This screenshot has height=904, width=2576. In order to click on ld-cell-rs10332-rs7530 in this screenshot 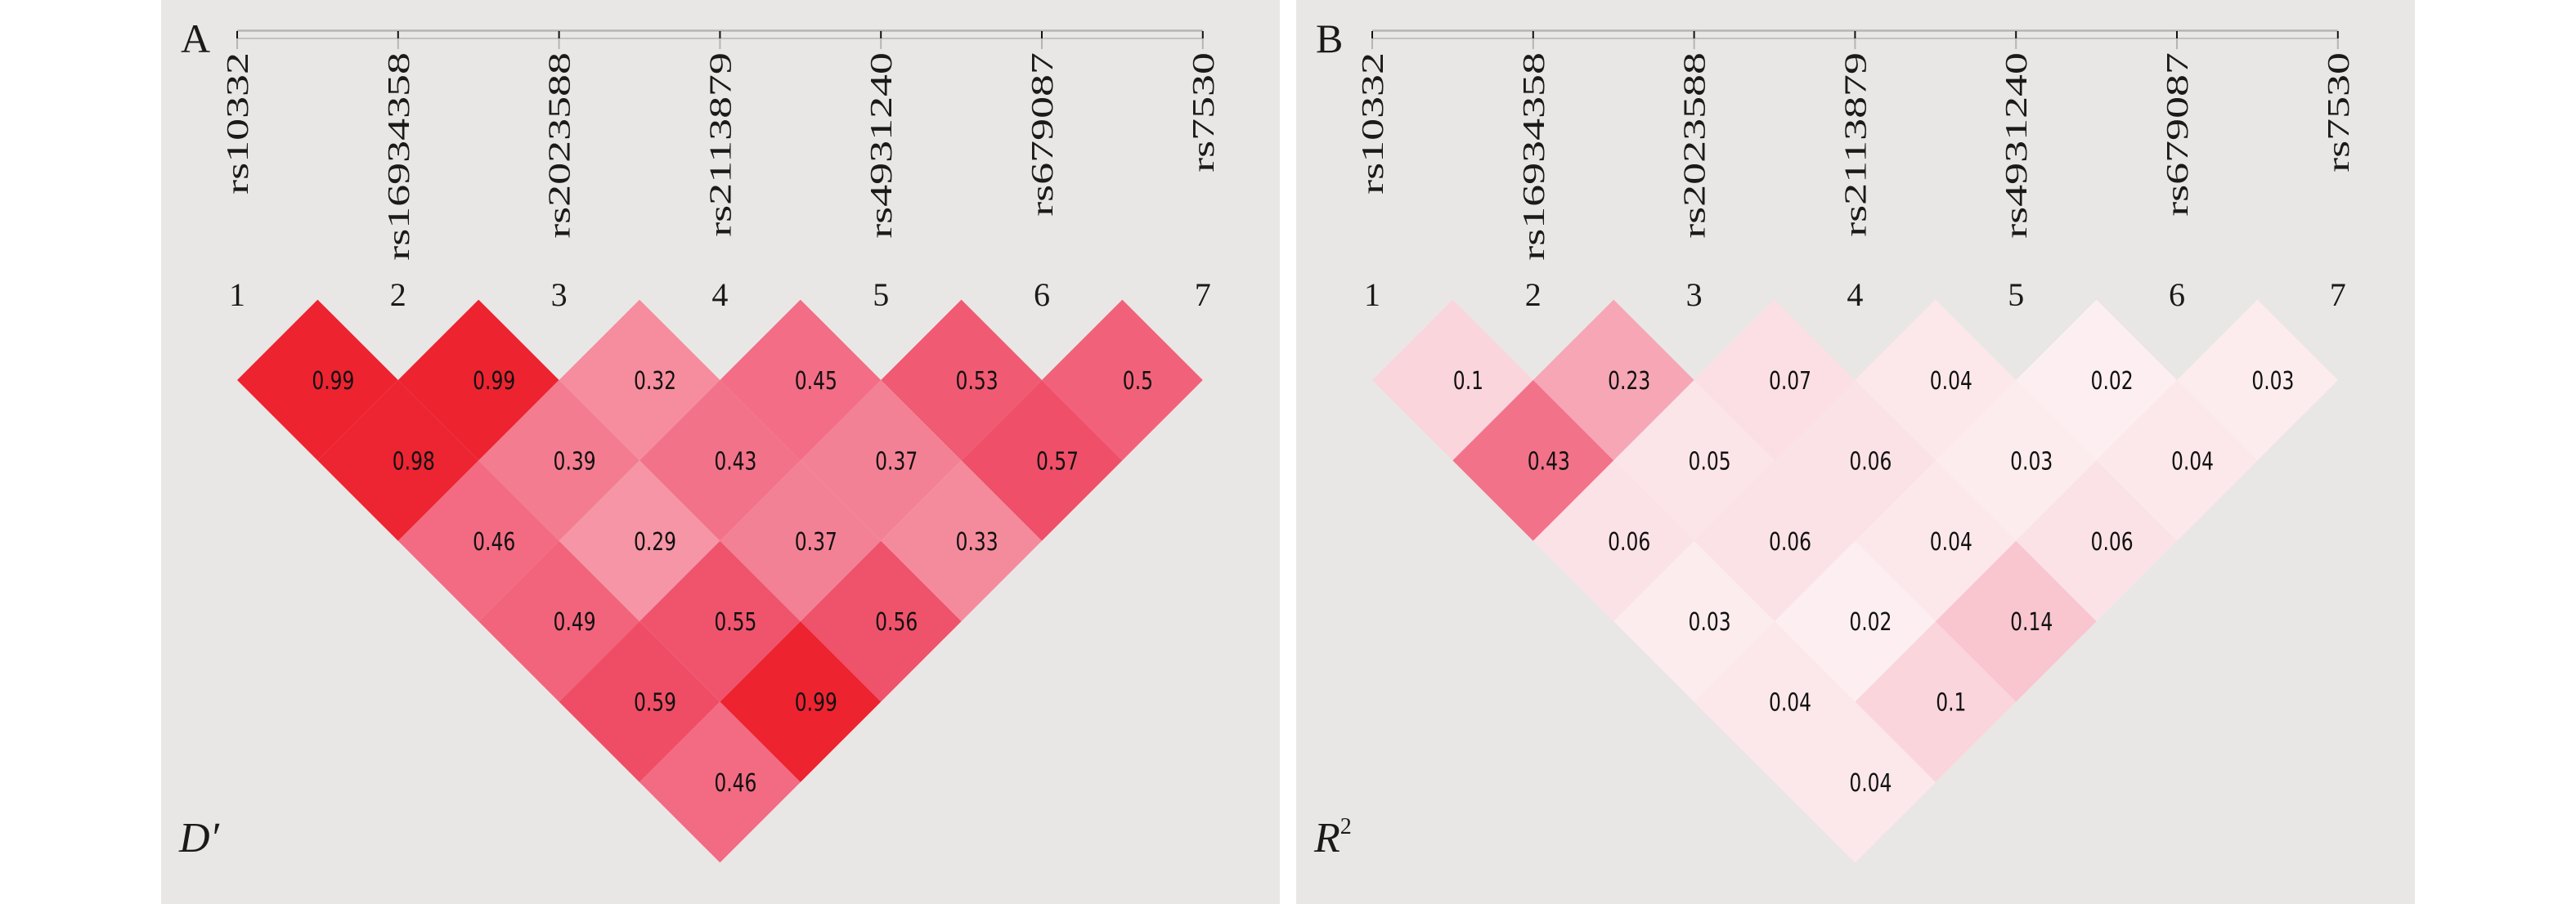, I will do `click(720, 782)`.